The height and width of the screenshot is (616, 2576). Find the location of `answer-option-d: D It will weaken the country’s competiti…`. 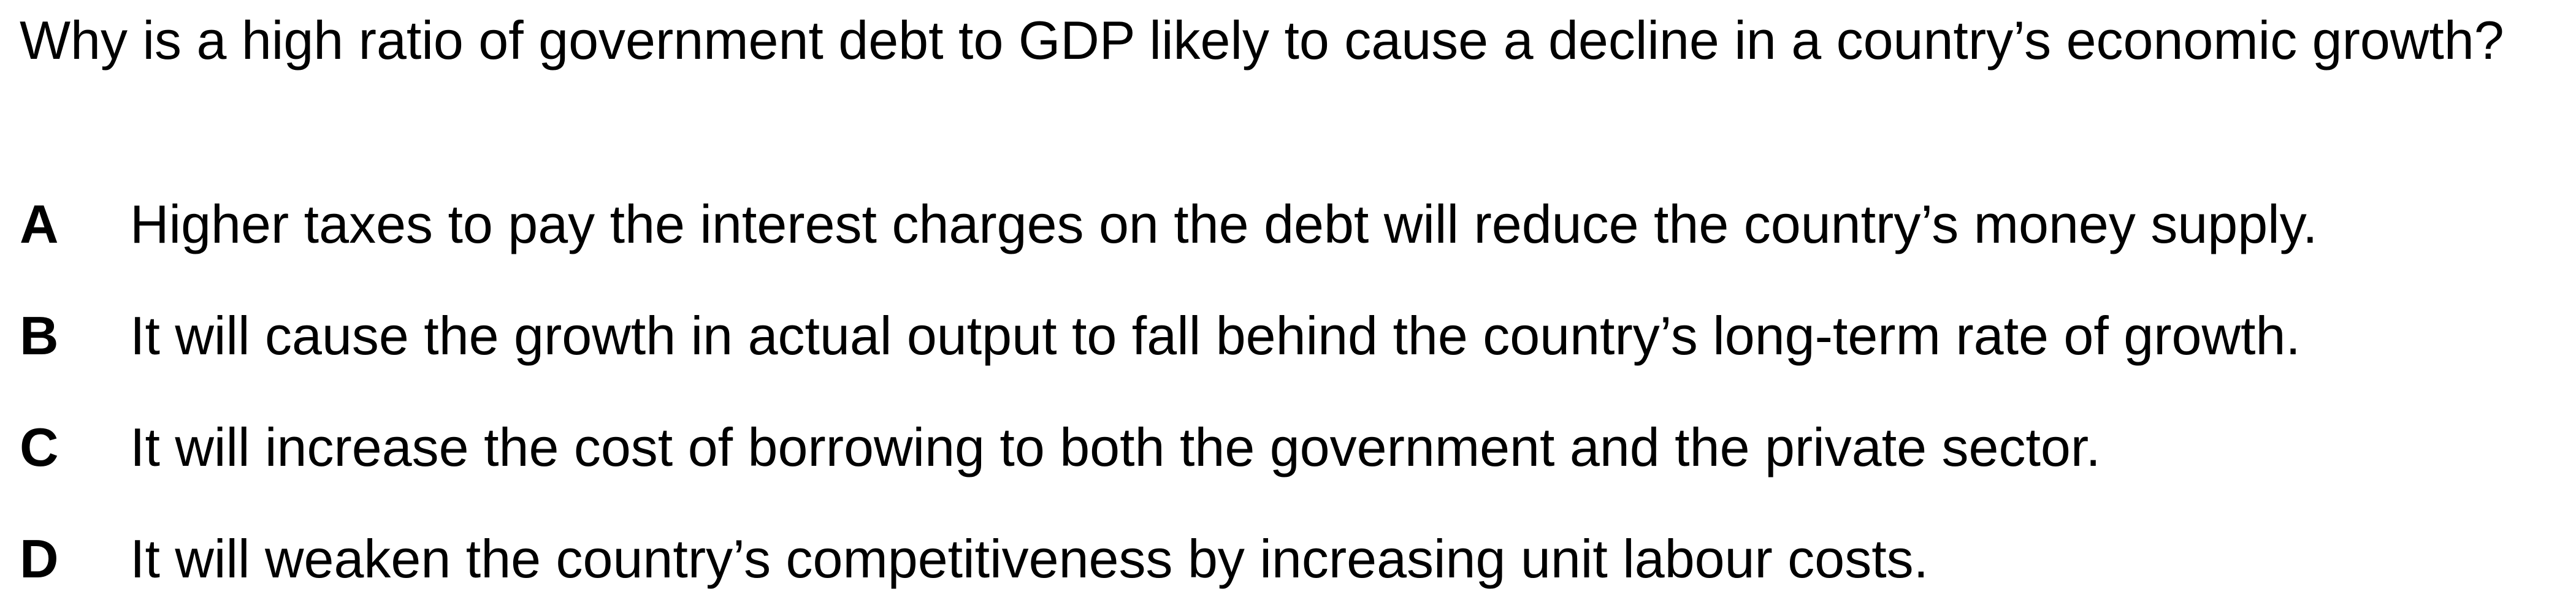

answer-option-d: D It will weaken the country’s competiti… is located at coordinates (1288, 559).